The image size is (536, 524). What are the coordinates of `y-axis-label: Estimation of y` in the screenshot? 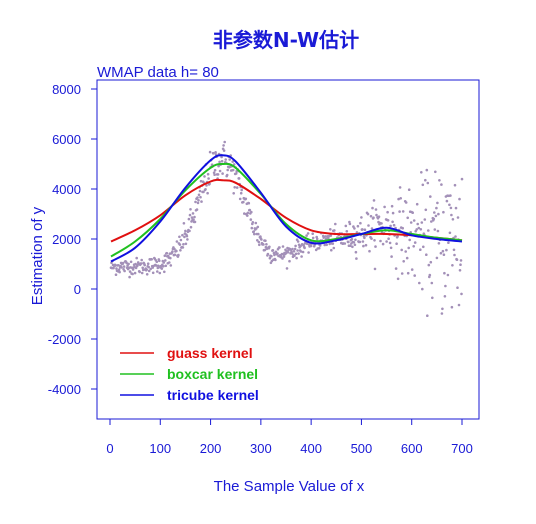 It's located at (37, 255).